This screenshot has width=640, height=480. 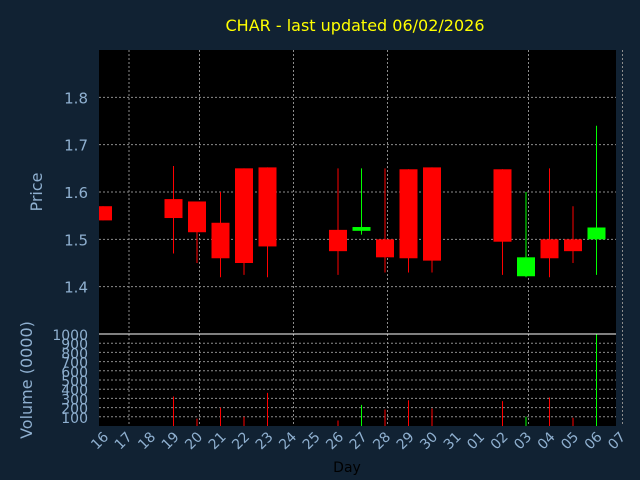 I want to click on x-tick-label: 31, so click(x=453, y=441).